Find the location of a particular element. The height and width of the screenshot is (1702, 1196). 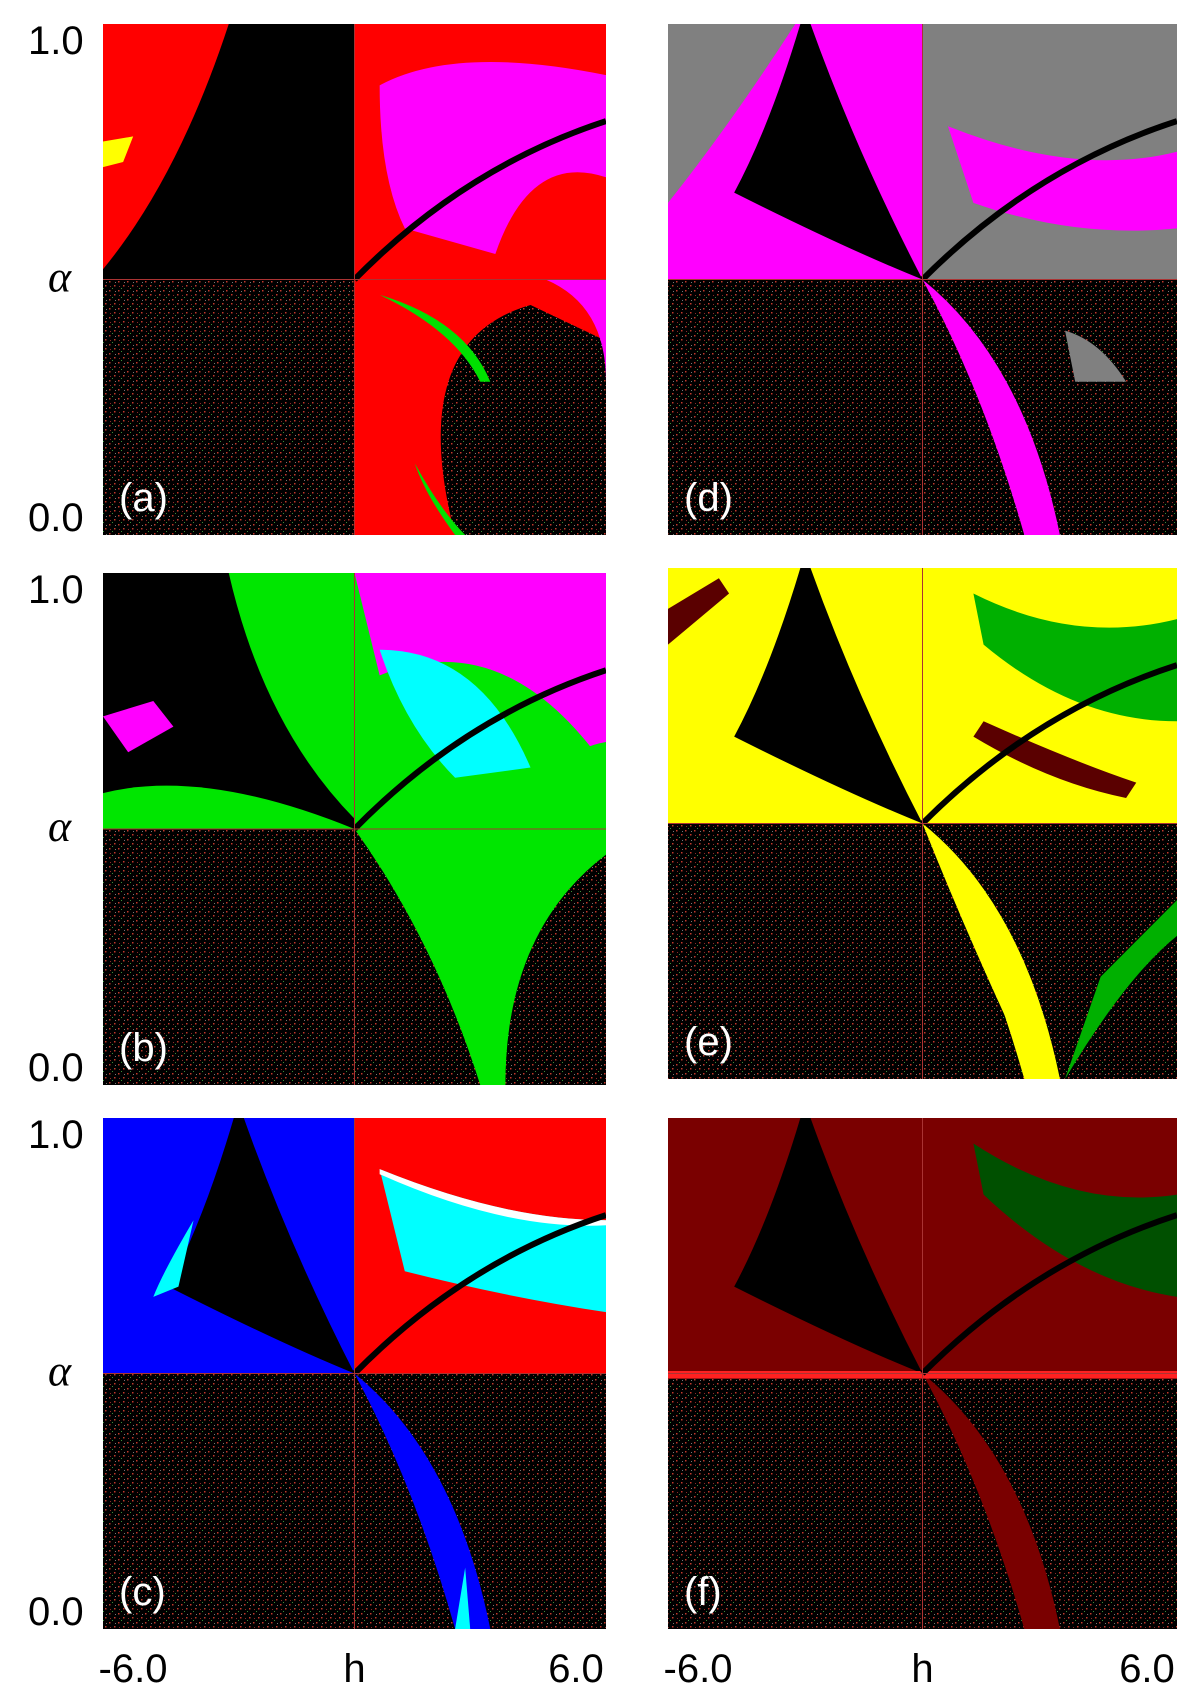

panel-label: (f) is located at coordinates (703, 1592).